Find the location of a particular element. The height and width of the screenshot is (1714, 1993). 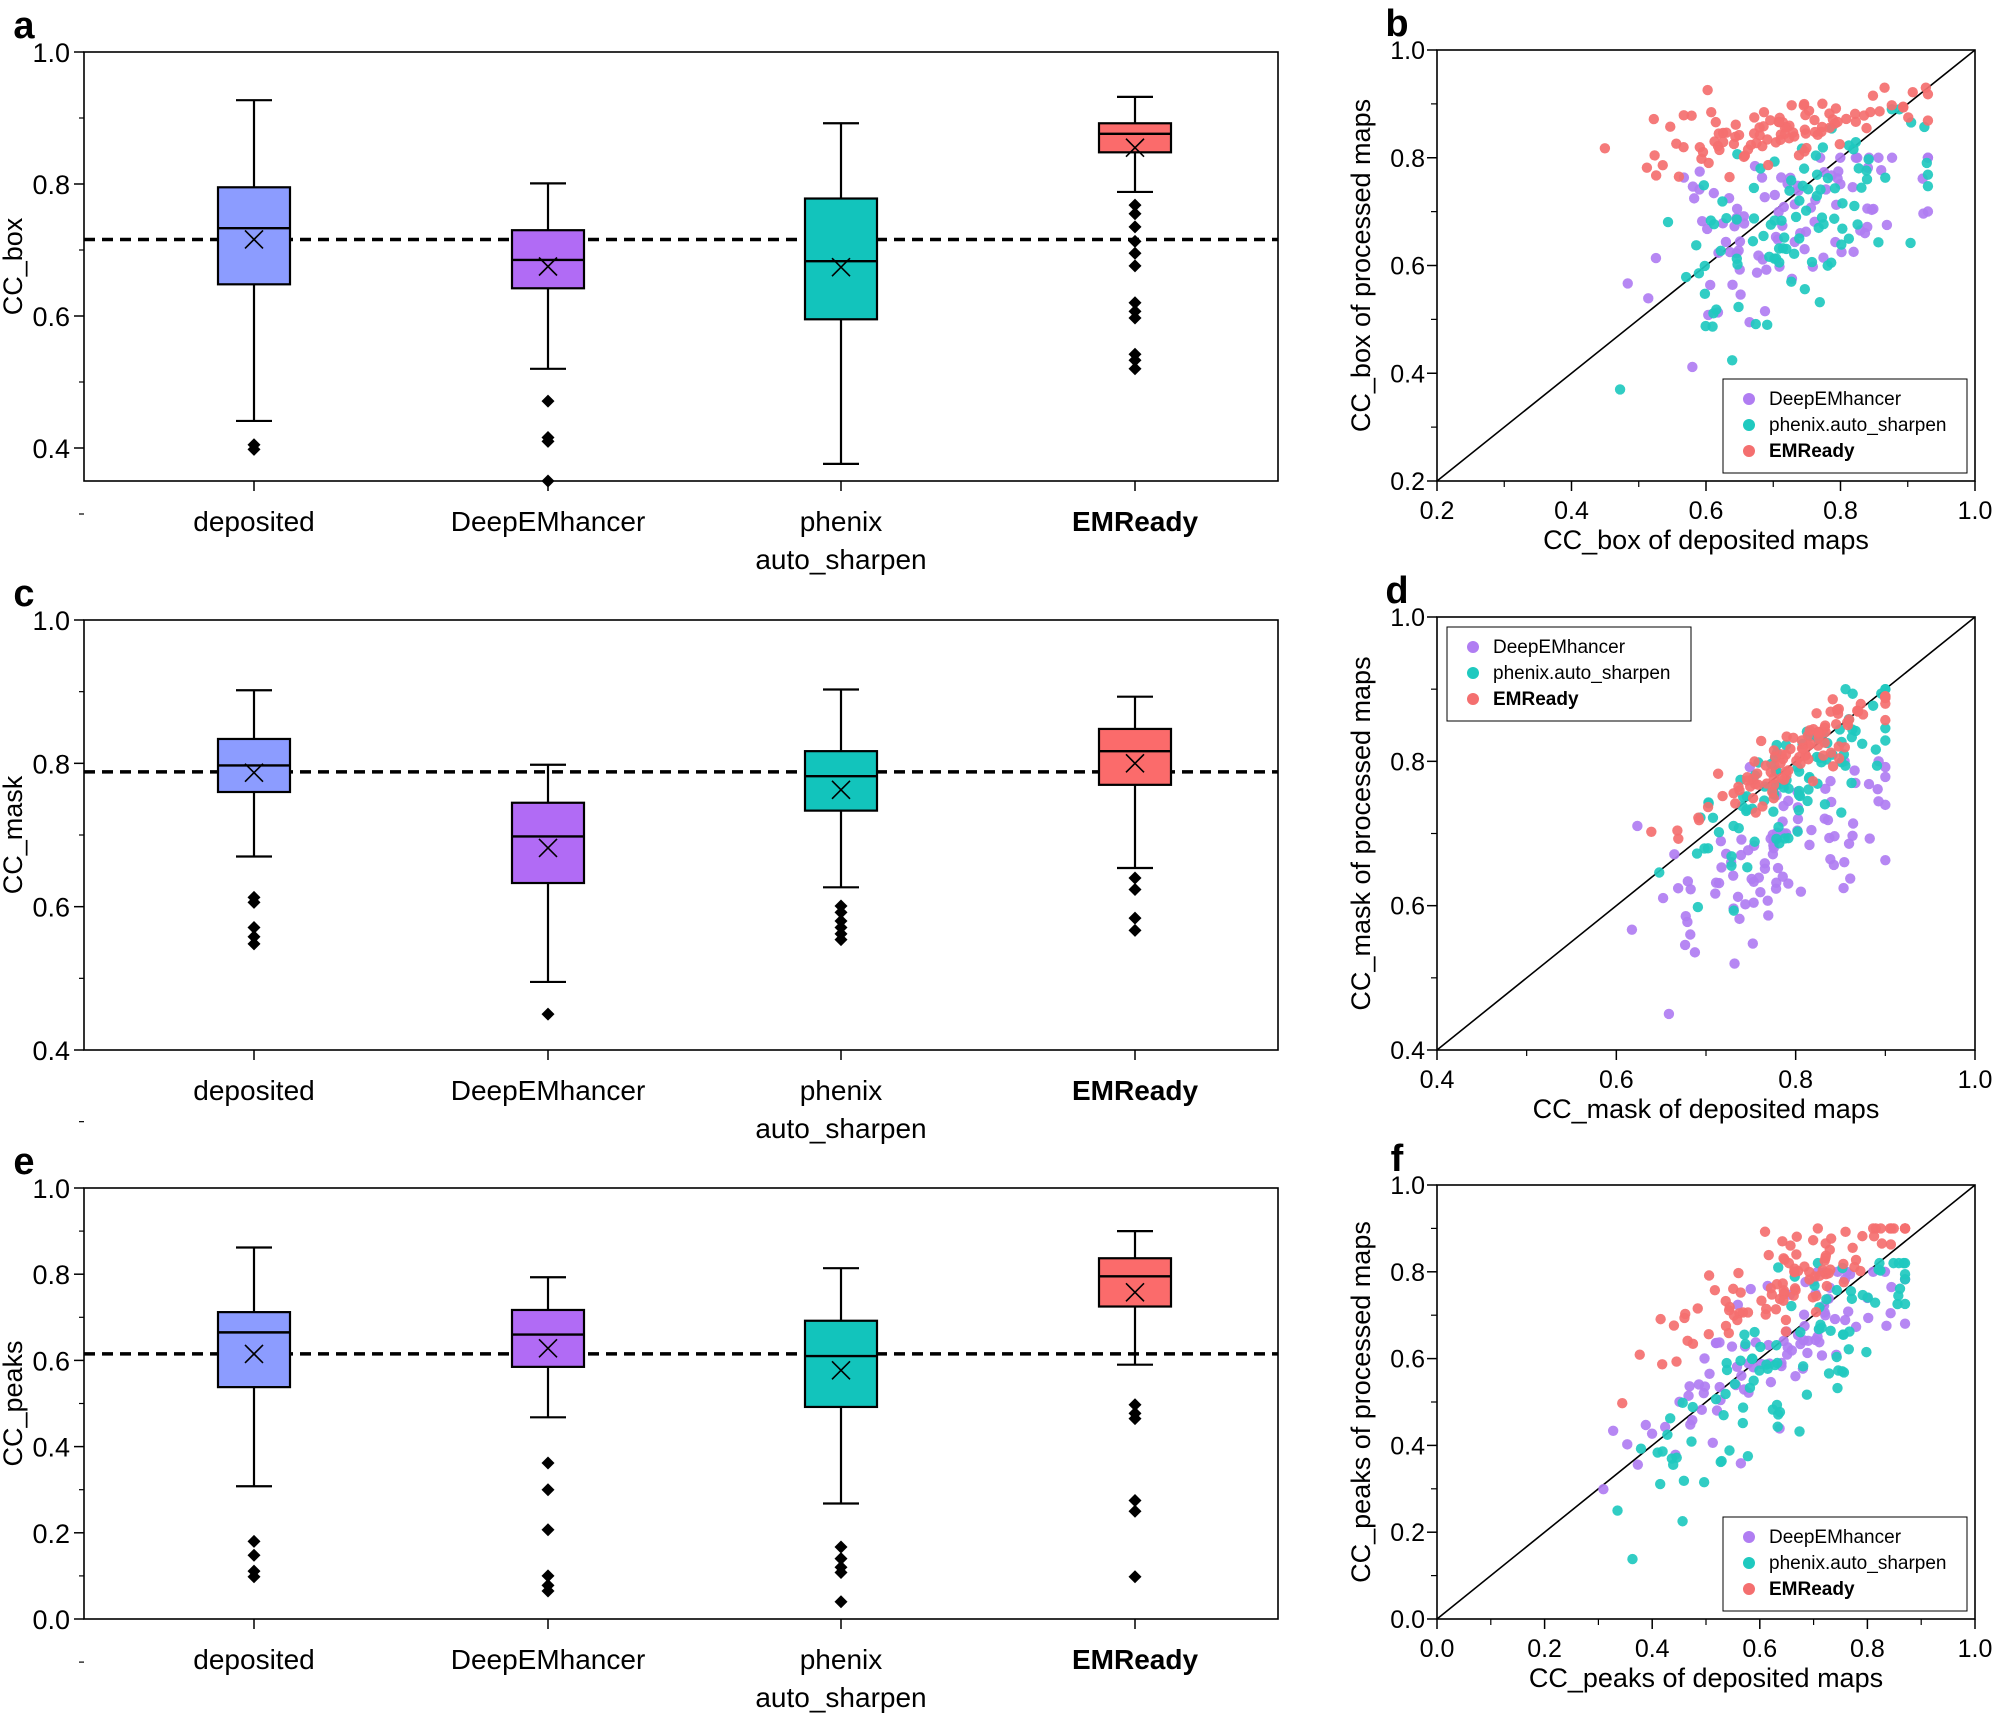

y-axis-label: CC_mask of processed maps is located at coordinates (1361, 833).